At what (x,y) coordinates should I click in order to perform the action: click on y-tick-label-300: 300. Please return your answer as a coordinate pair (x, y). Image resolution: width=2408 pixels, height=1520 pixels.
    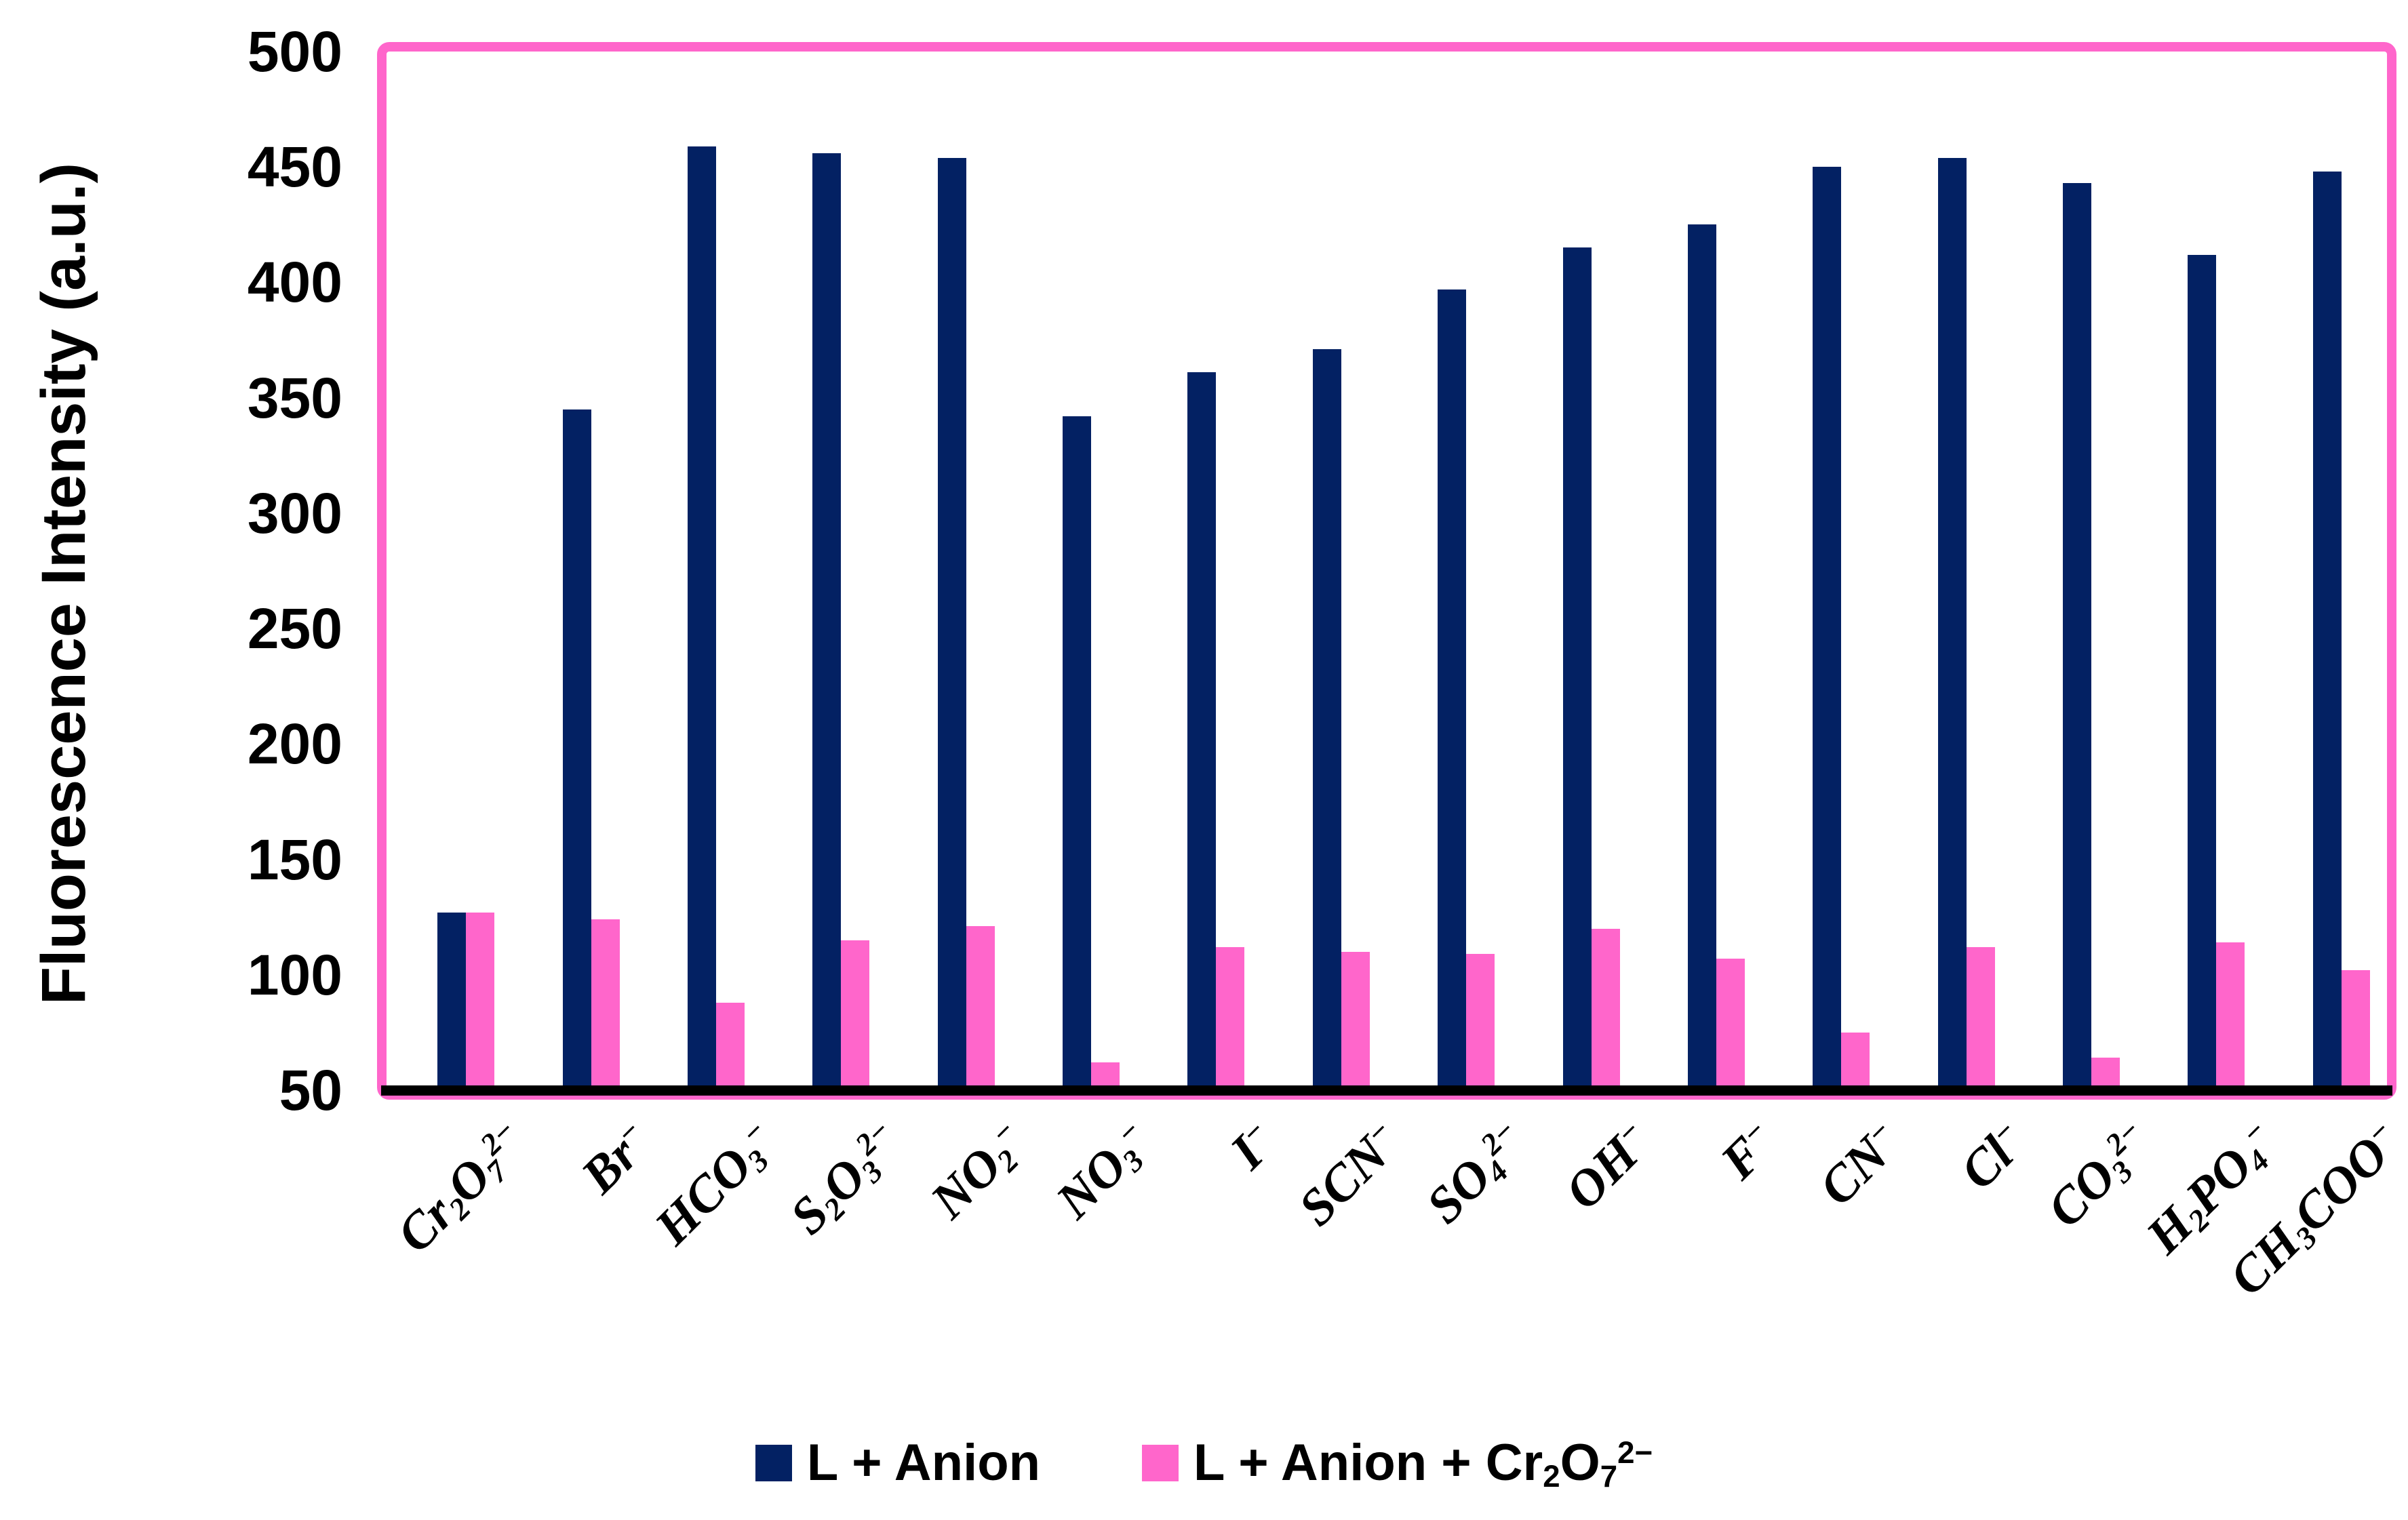
    Looking at the image, I should click on (294, 513).